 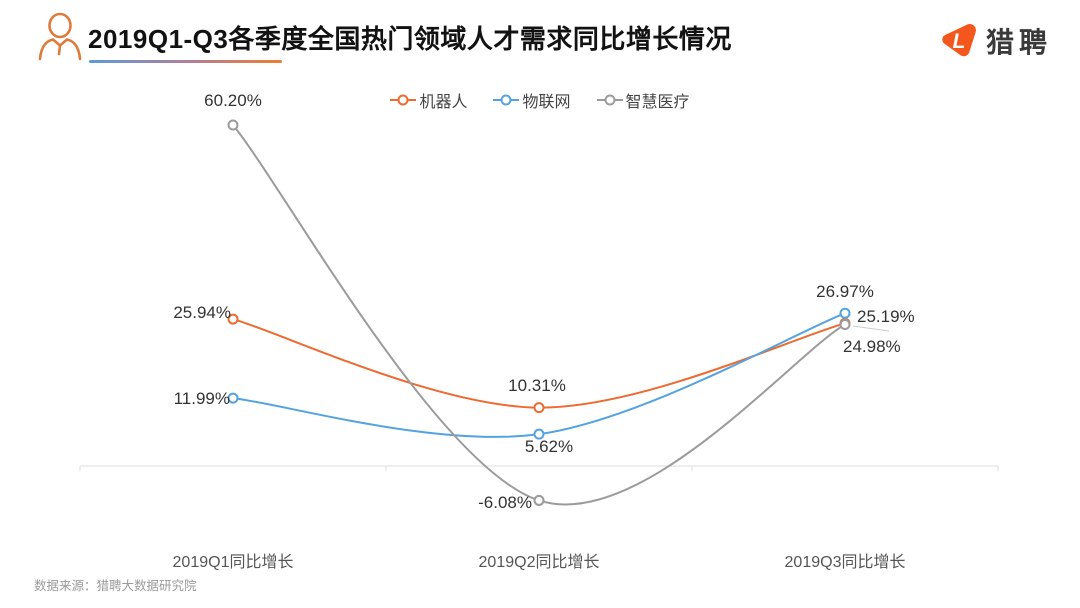 What do you see at coordinates (609, 100) in the screenshot?
I see `legend-marker-medical` at bounding box center [609, 100].